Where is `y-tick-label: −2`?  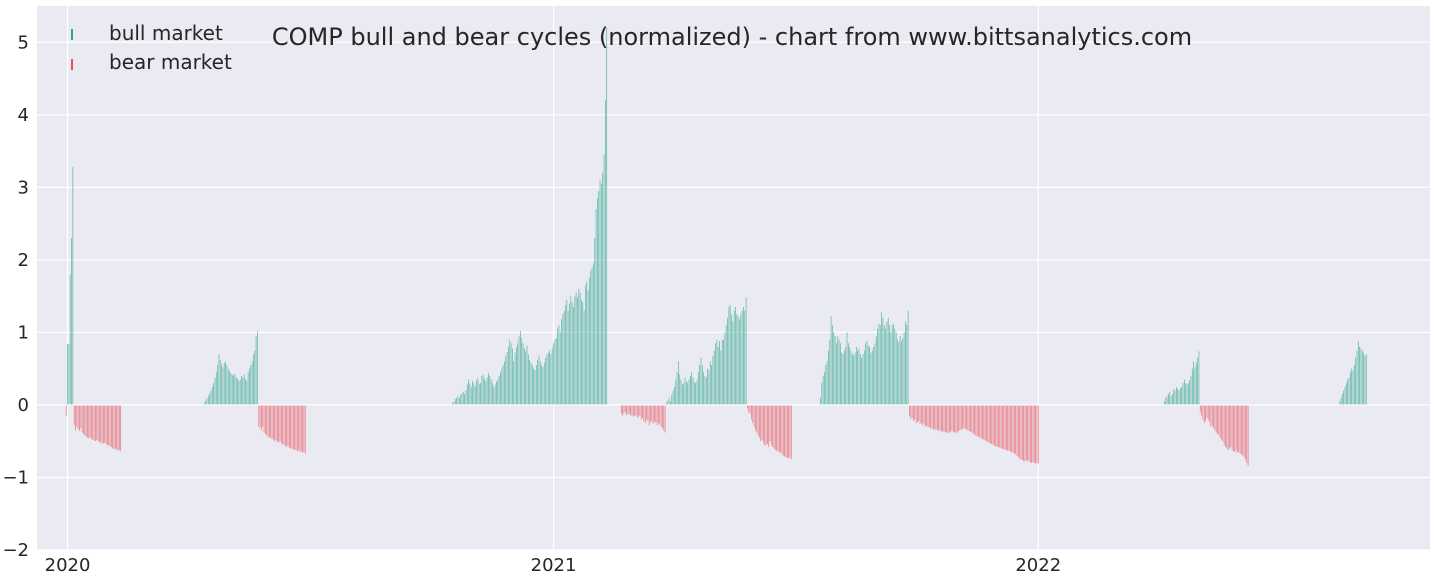 y-tick-label: −2 is located at coordinates (15, 550).